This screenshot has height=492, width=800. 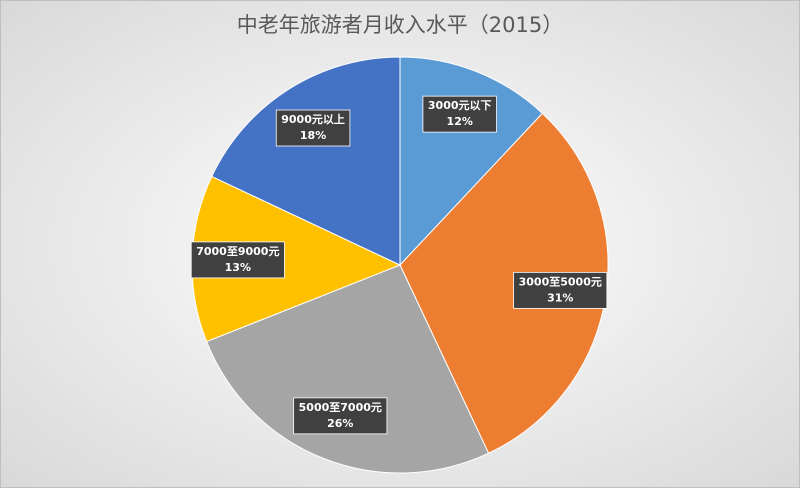 I want to click on data-label: 5000至7000元 26%, so click(x=340, y=416).